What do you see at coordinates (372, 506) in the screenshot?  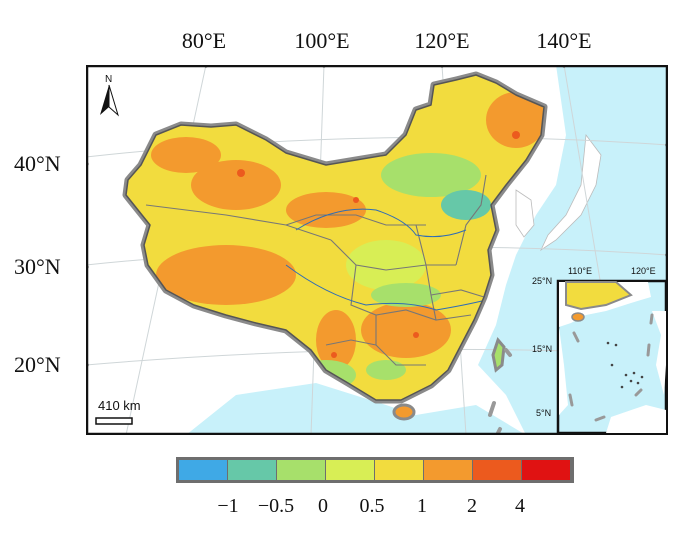 I see `legend-label-3: 0.5` at bounding box center [372, 506].